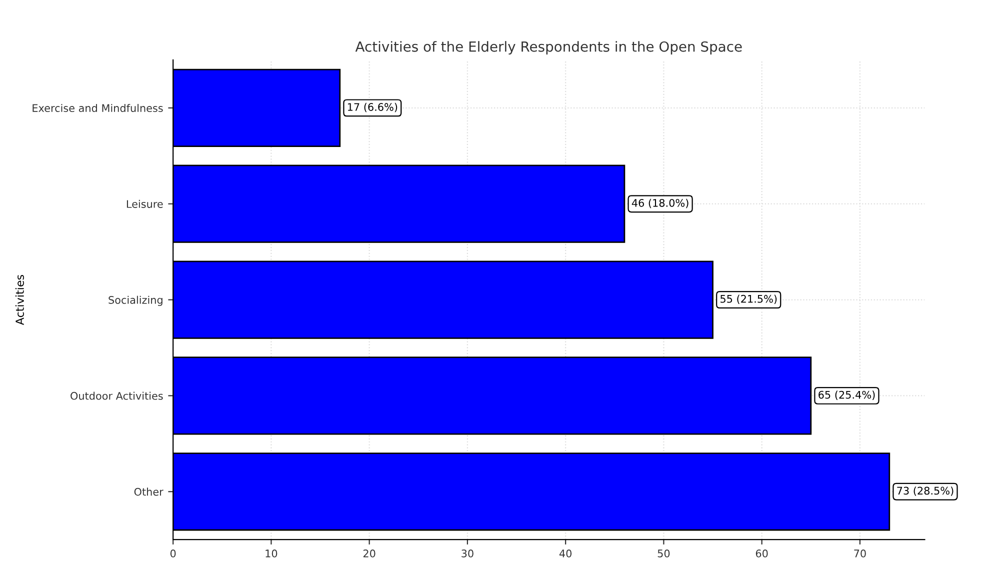 The height and width of the screenshot is (571, 989). I want to click on y-tick-label: Other, so click(149, 492).